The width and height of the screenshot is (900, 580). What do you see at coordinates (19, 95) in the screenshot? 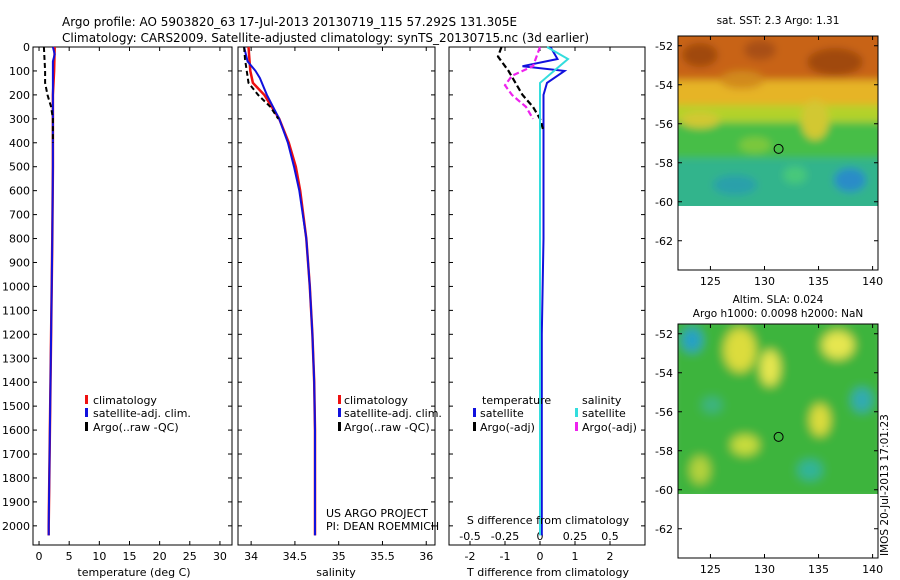
I see `depth-tick-label: 200` at bounding box center [19, 95].